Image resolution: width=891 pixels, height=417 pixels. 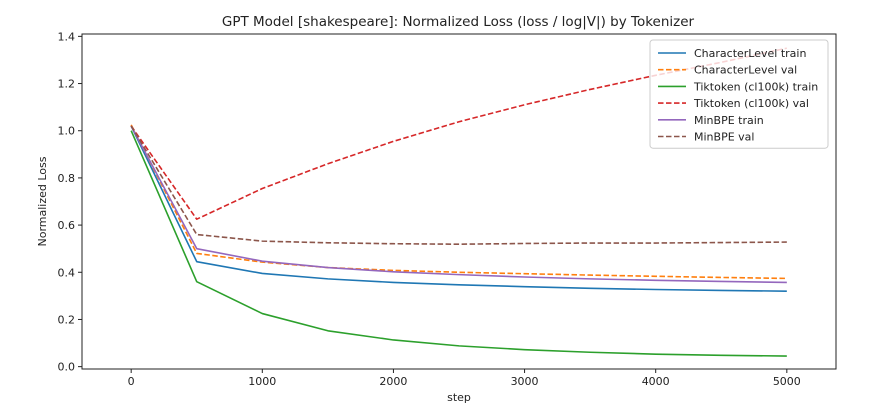 I want to click on y-tick-label: 0.0, so click(x=67, y=367).